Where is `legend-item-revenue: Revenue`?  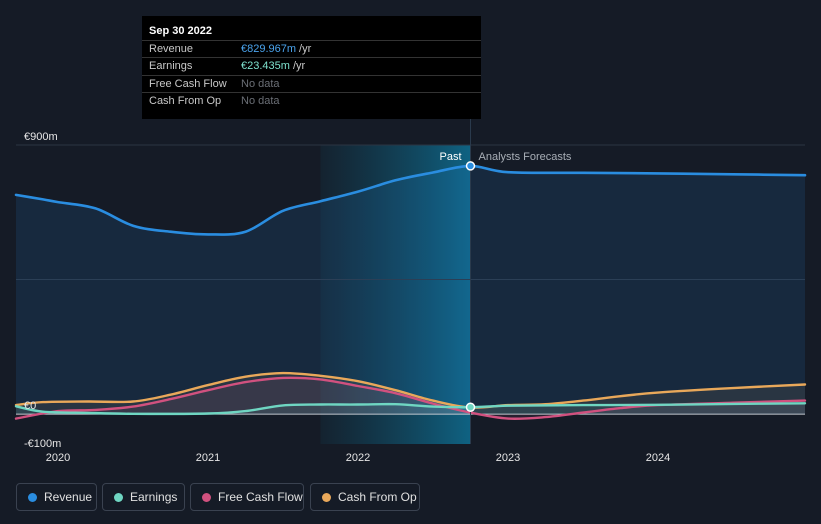
legend-item-revenue: Revenue is located at coordinates (56, 497).